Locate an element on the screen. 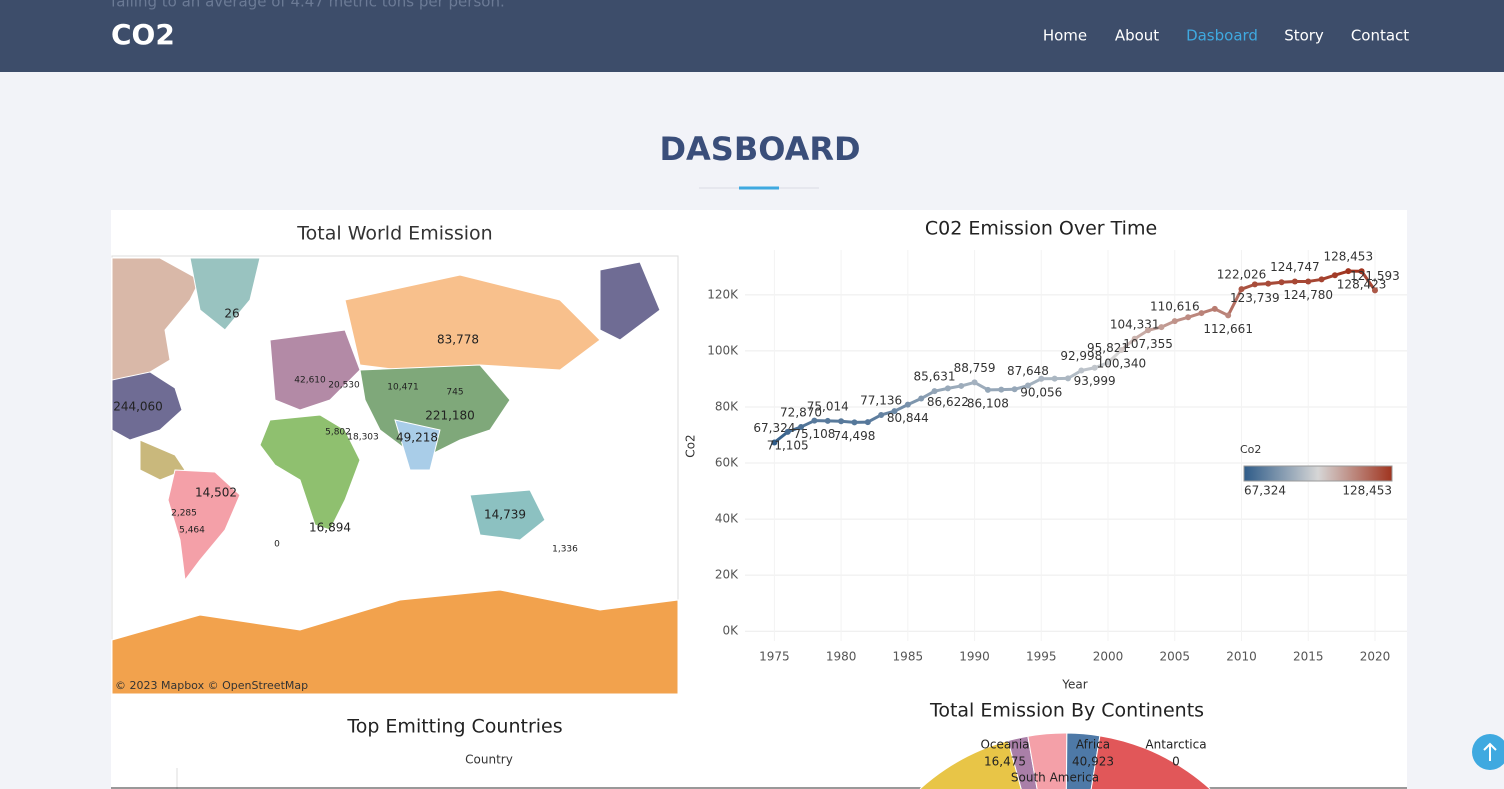  data-label: 72,870 is located at coordinates (801, 412).